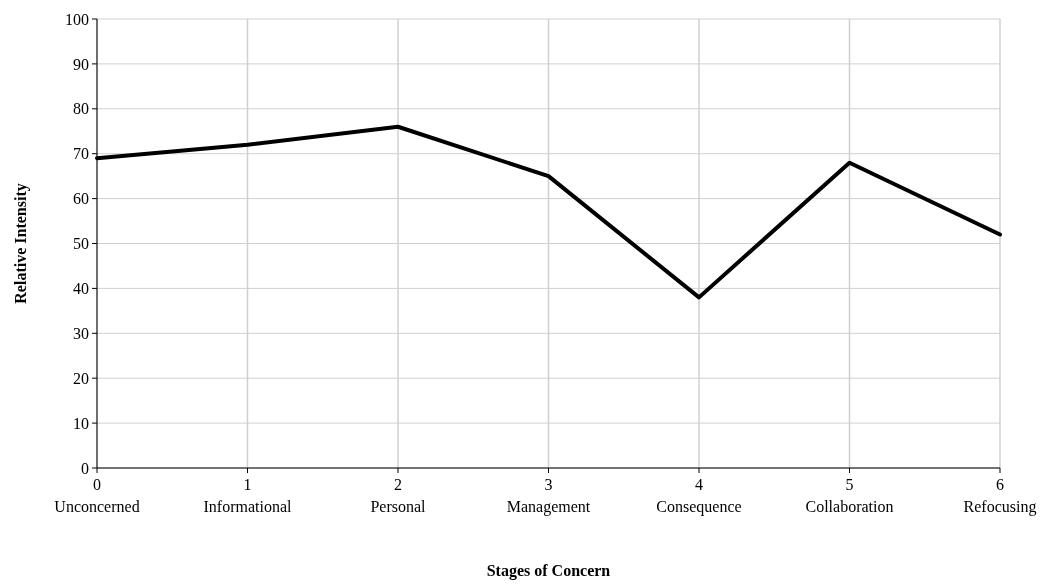  I want to click on y-tick-label: 50, so click(81, 244).